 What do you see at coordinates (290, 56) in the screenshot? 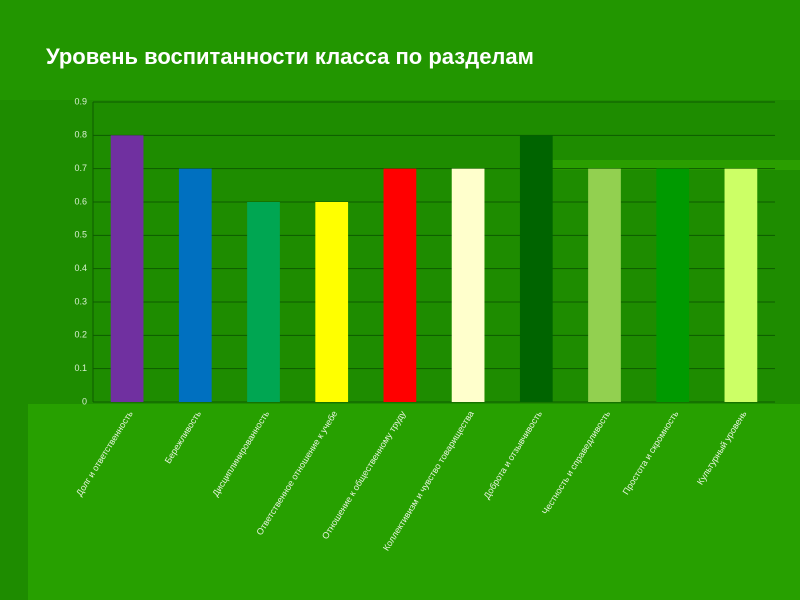
I see `chart-title: Уровень воспитанности класса по разделам` at bounding box center [290, 56].